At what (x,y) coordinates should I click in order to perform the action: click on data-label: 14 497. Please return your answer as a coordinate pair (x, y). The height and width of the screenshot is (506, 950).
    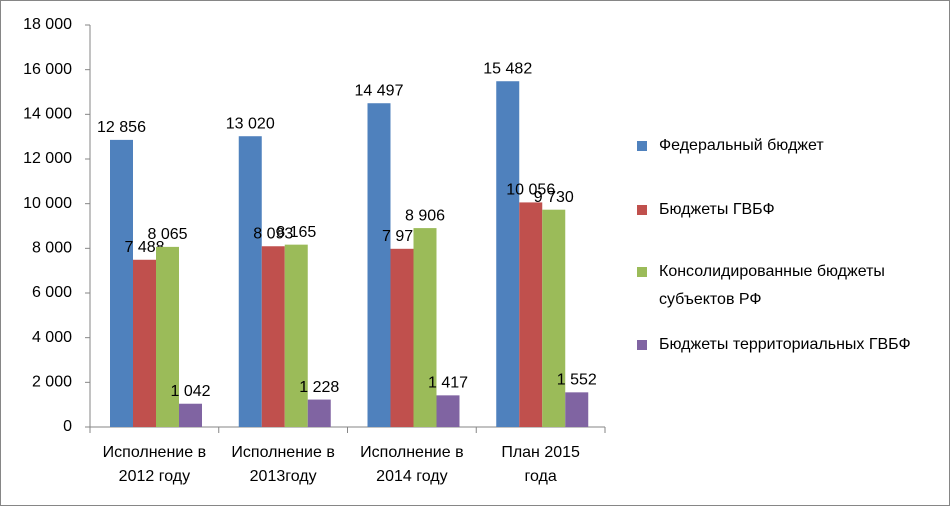
    Looking at the image, I should click on (379, 90).